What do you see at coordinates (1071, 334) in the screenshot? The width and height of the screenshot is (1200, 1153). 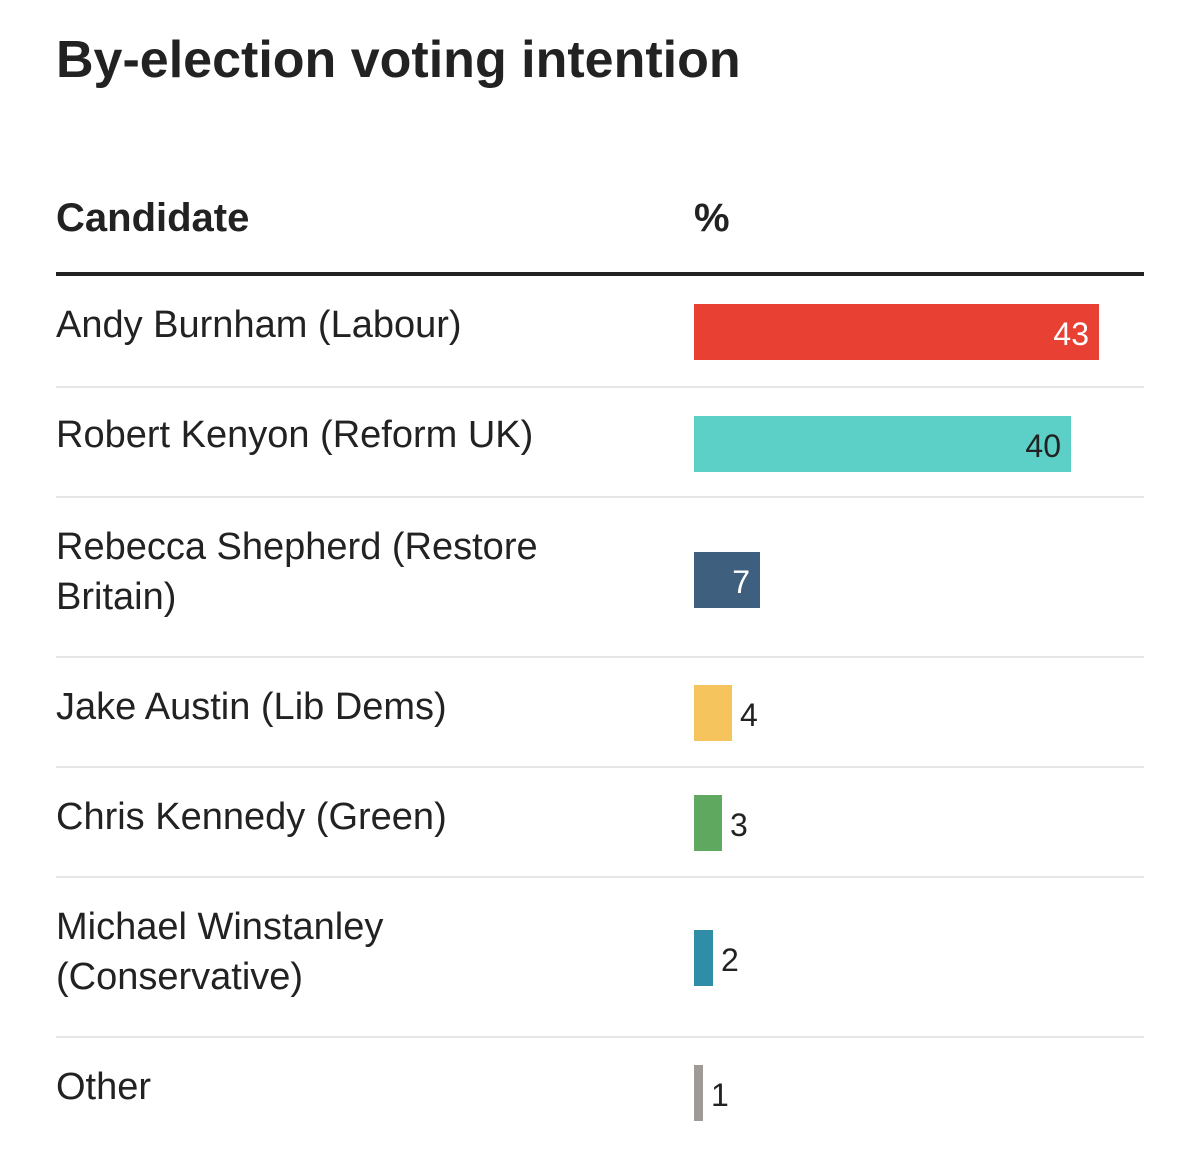 I see `bar-value-label: 43` at bounding box center [1071, 334].